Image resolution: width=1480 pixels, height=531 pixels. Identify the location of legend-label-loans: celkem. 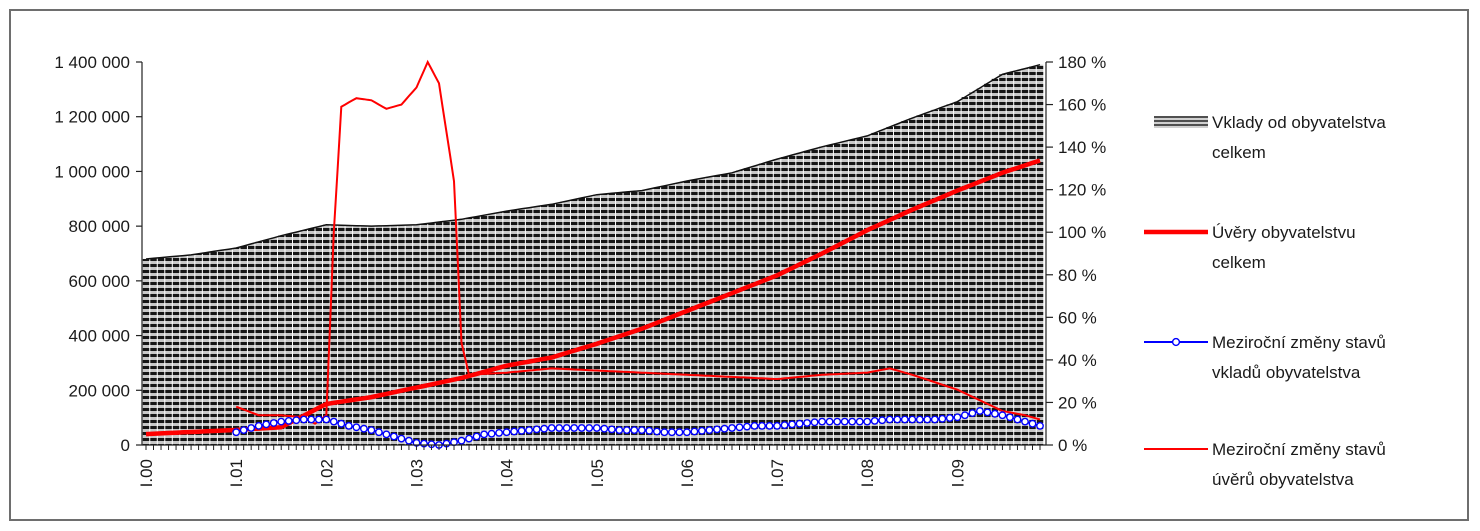
(1239, 262).